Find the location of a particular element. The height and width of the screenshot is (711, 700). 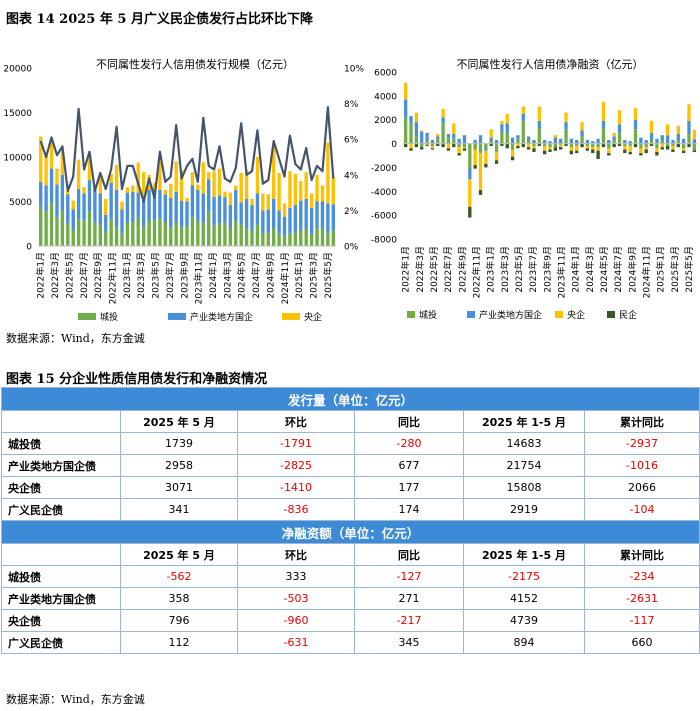

table-cell: 14683 is located at coordinates (524, 443).